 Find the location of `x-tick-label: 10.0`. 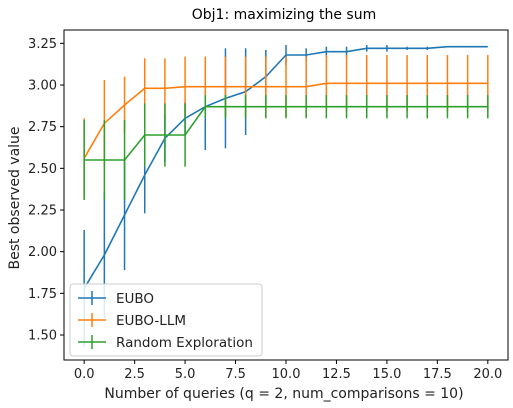

x-tick-label: 10.0 is located at coordinates (286, 374).